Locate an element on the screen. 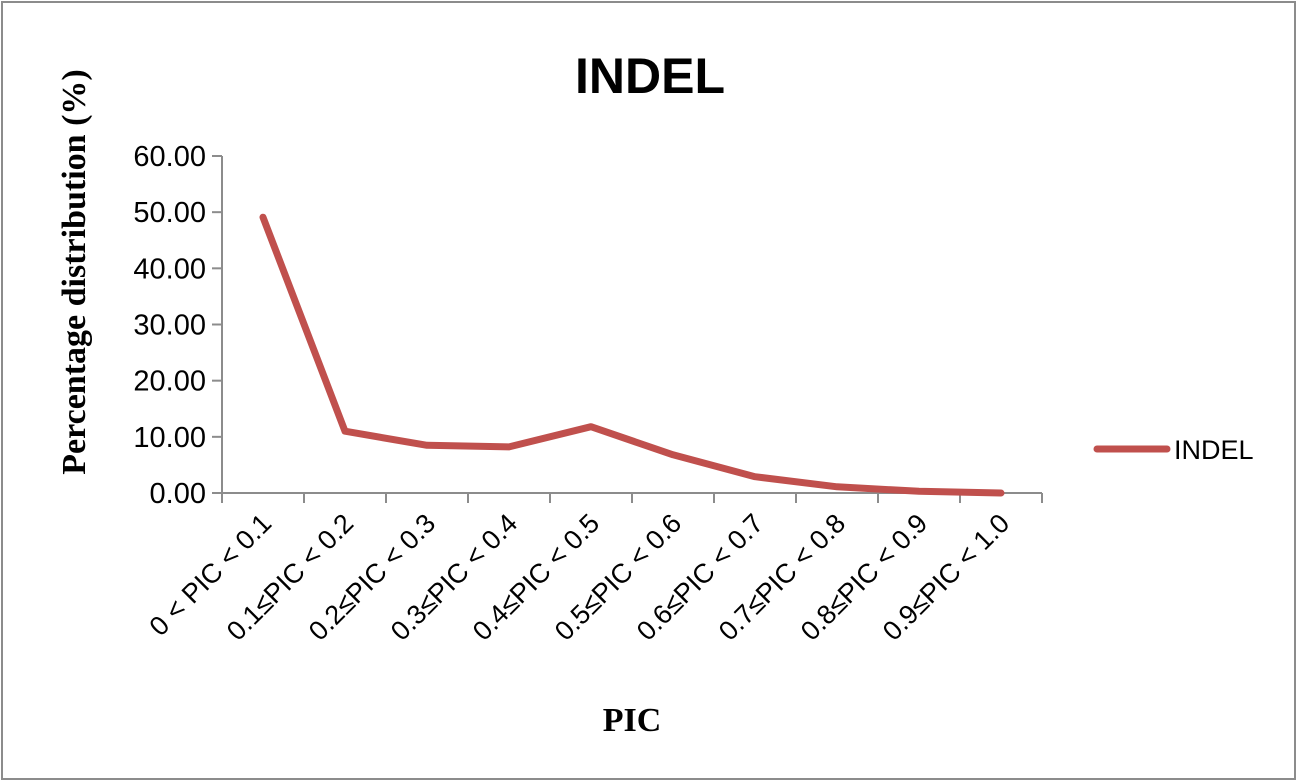 The height and width of the screenshot is (784, 1300). y-tick-label: 20.00 is located at coordinates (169, 382).